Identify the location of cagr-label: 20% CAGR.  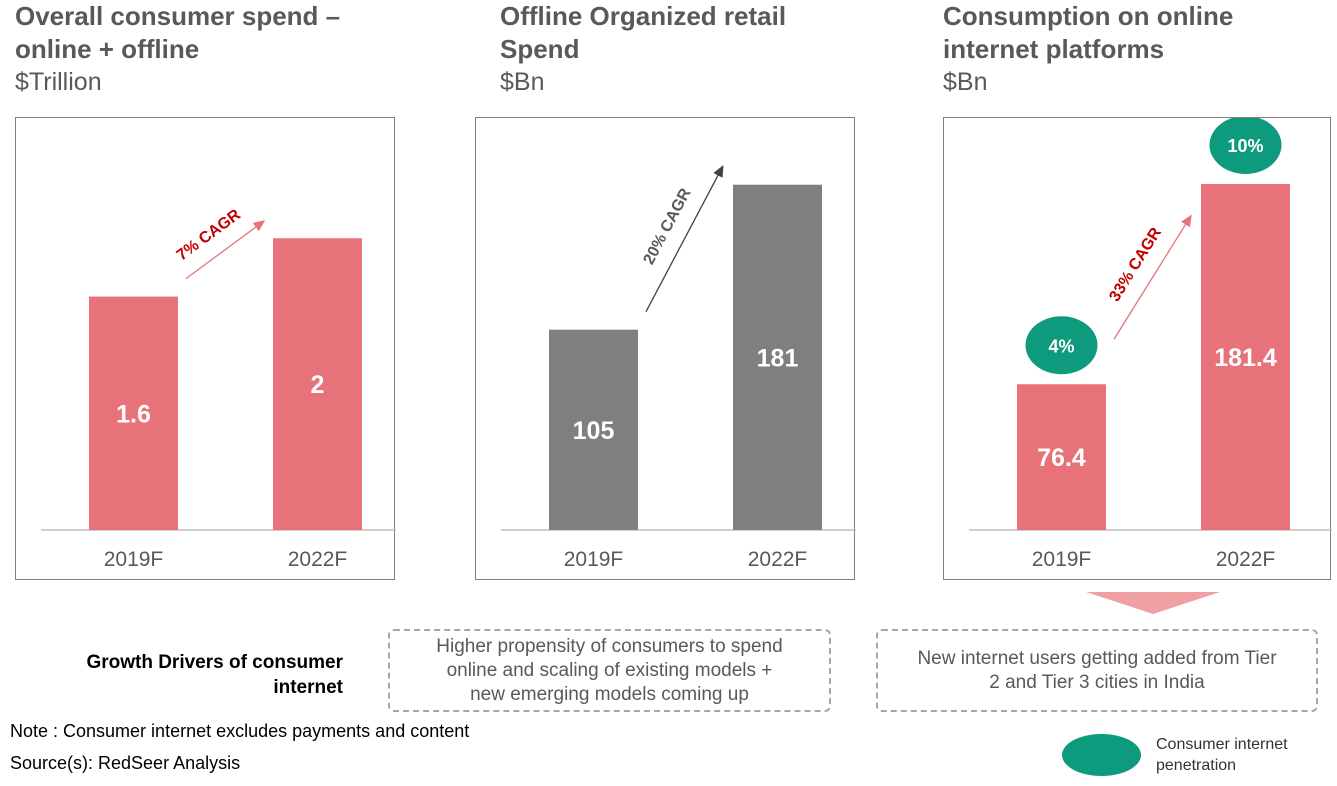
(667, 226).